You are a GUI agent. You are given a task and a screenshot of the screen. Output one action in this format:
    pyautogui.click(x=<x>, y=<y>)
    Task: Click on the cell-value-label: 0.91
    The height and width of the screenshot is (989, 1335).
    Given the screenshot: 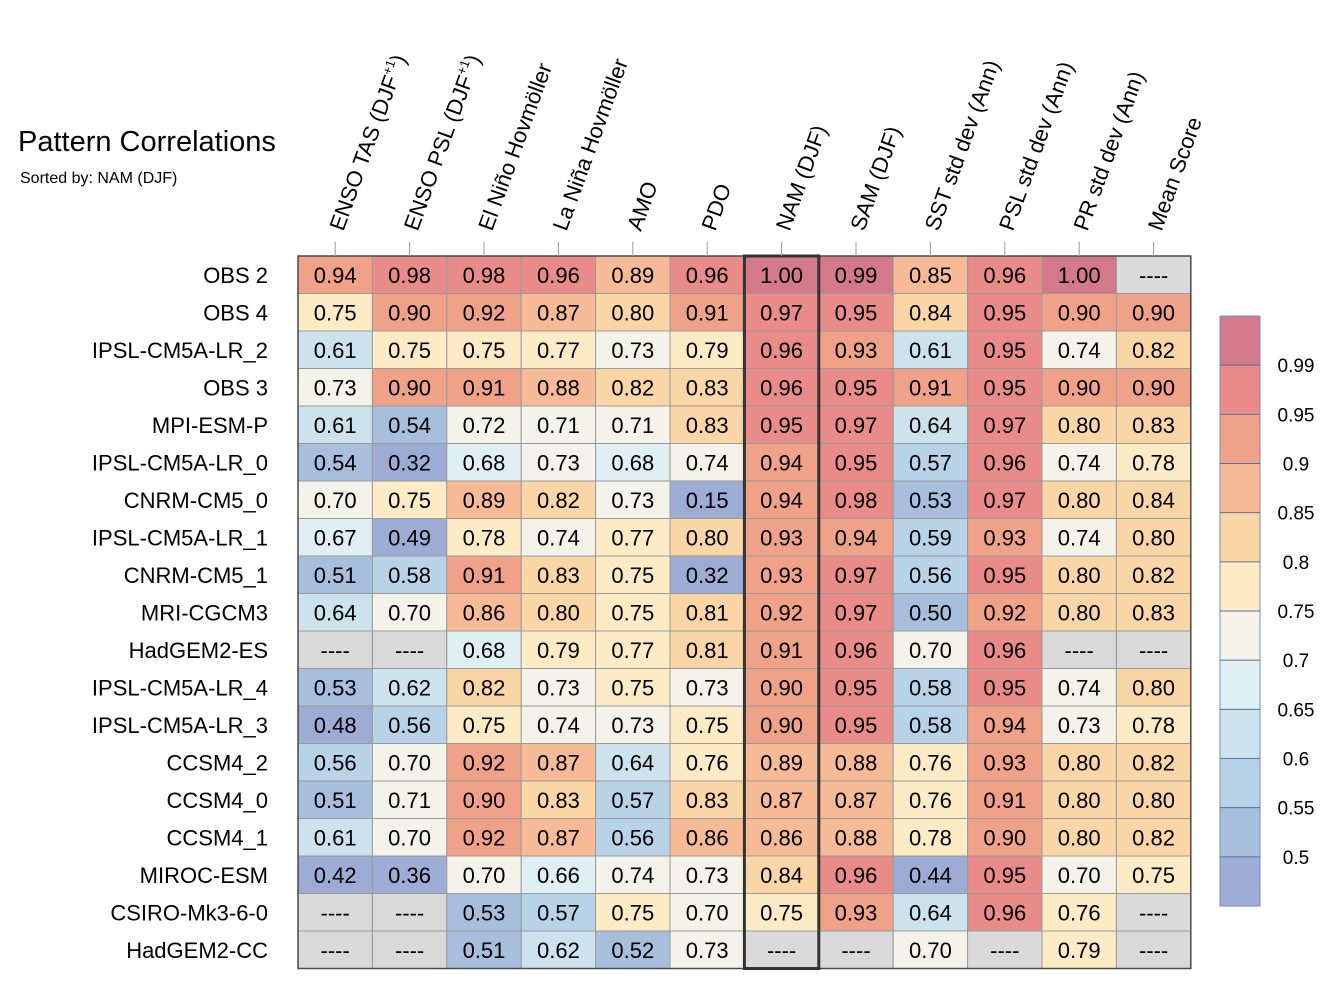 What is the action you would take?
    pyautogui.click(x=781, y=650)
    